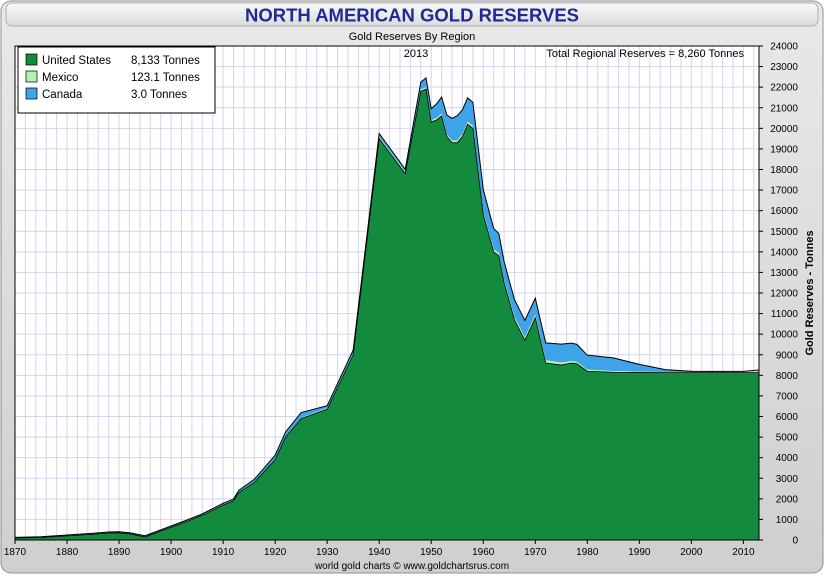 Image resolution: width=825 pixels, height=580 pixels. Describe the element at coordinates (223, 552) in the screenshot. I see `x-tick-label: 1910` at that location.